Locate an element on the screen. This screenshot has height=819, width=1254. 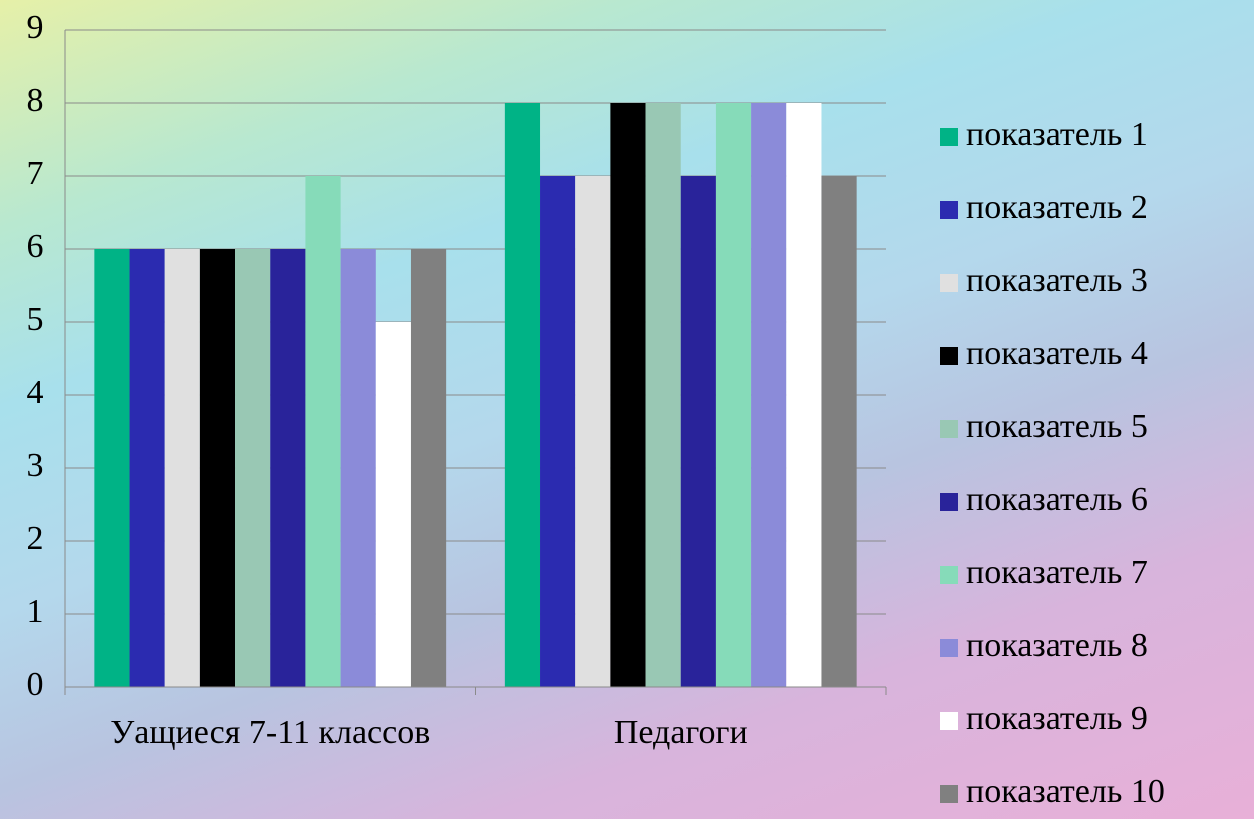
y-tick-label: 3 is located at coordinates (35, 465).